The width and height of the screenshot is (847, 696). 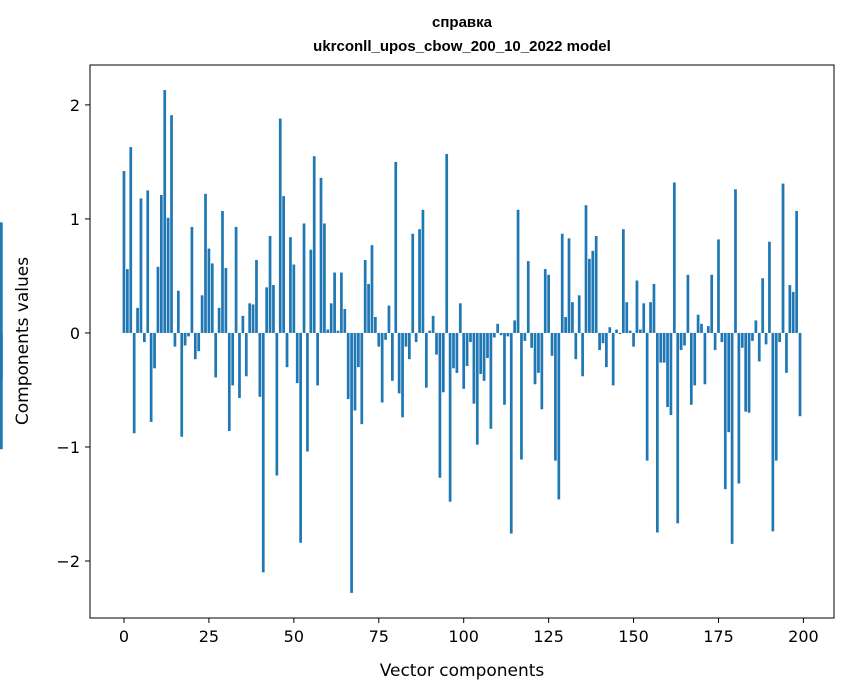 I want to click on x-tick-label: 100, so click(x=463, y=636).